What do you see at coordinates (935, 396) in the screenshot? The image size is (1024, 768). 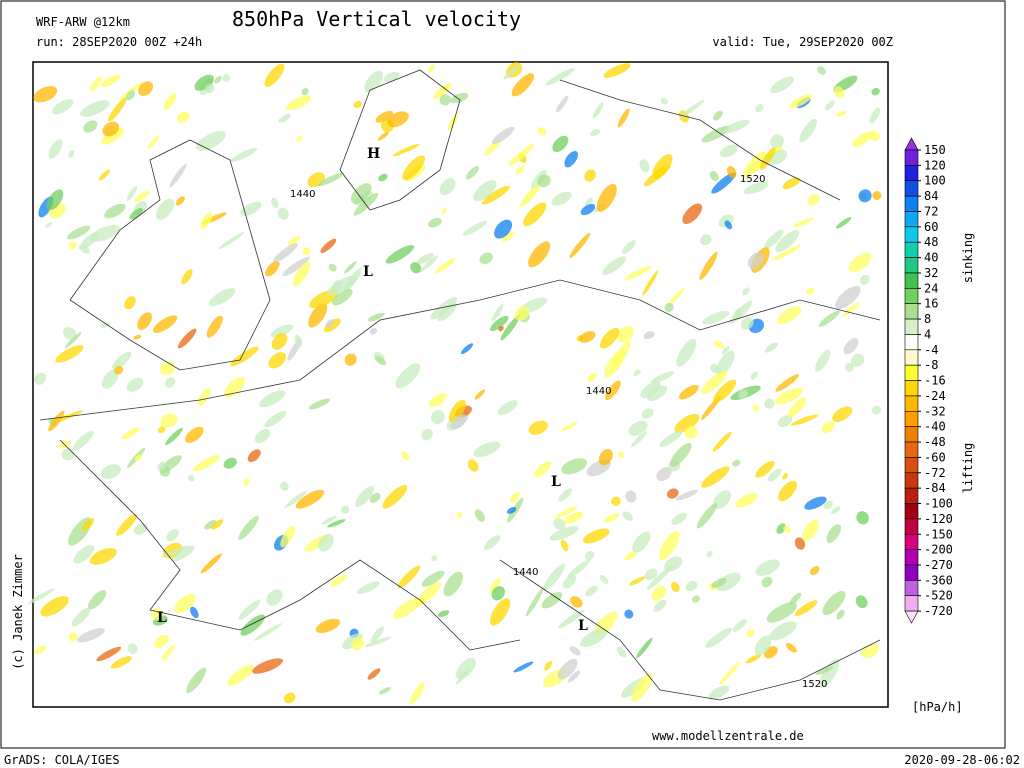 I see `colorbar-tick-label: -24` at bounding box center [935, 396].